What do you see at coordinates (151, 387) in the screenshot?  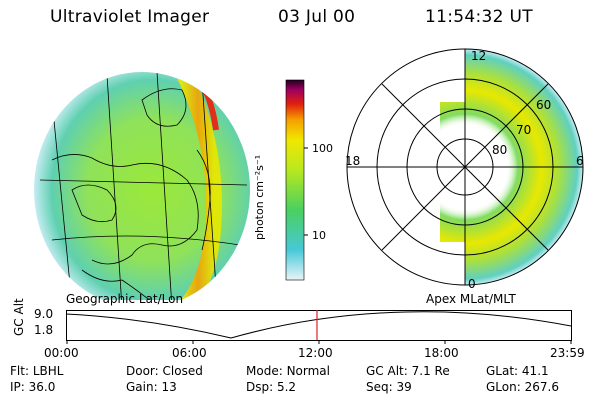 I see `status-gain: Gain: 13` at bounding box center [151, 387].